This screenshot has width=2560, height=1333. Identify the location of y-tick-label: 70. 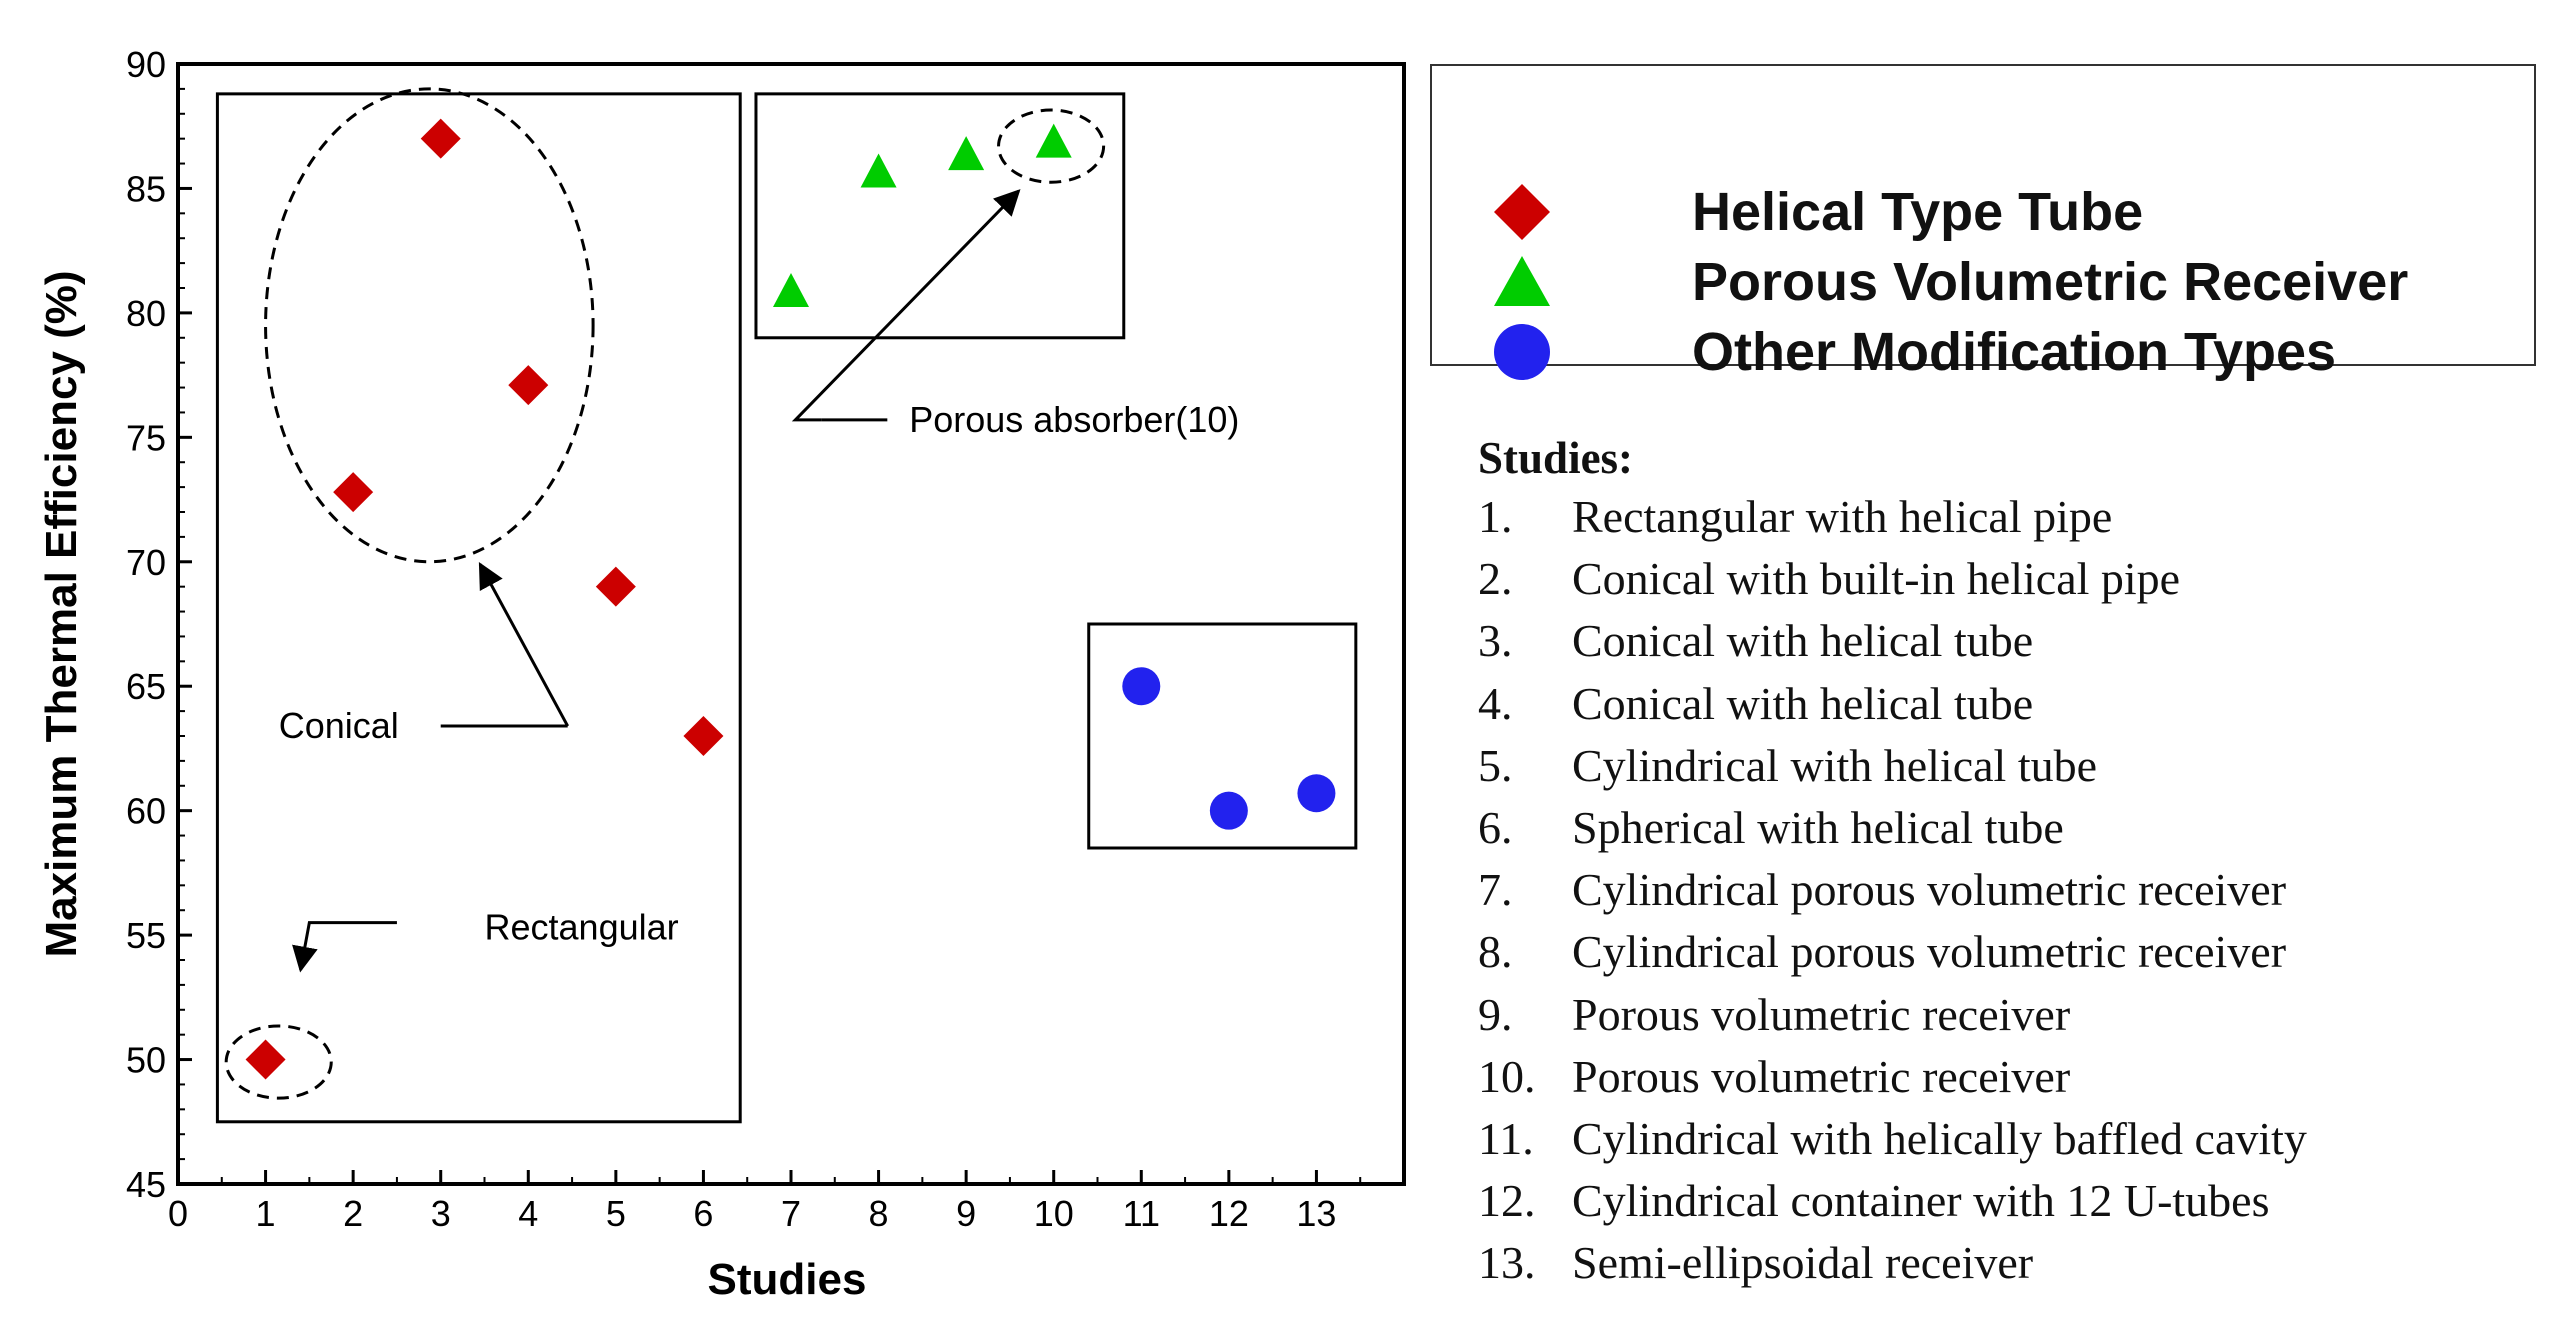
(146, 562).